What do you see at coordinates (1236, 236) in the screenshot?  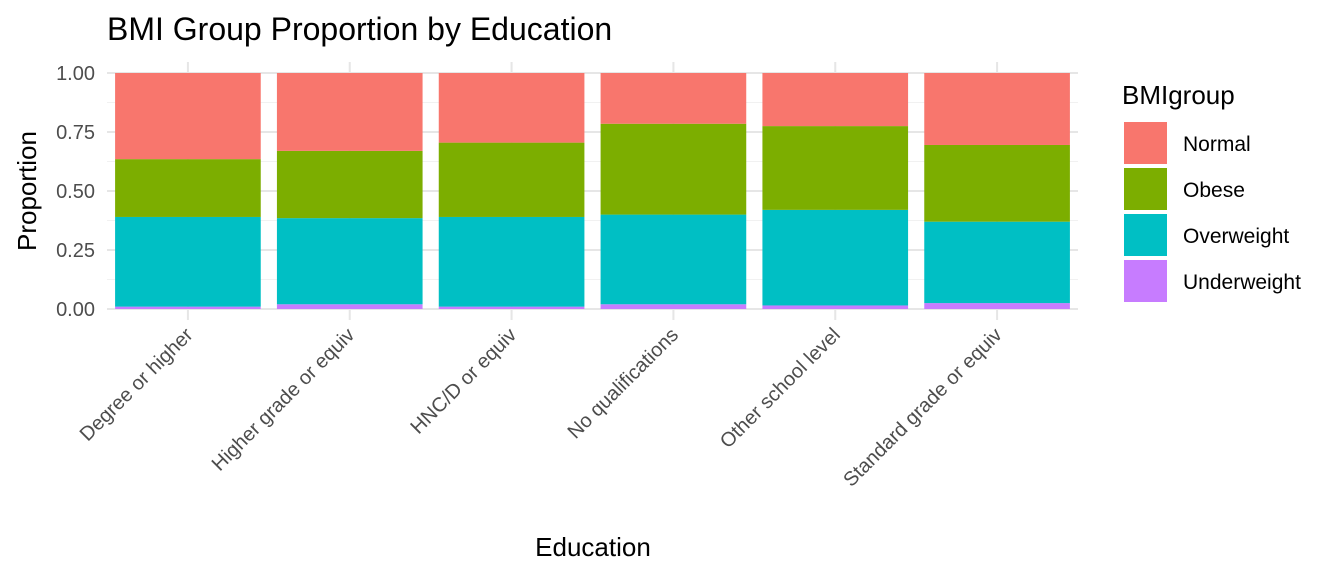 I see `legend-label-overweight: Overweight` at bounding box center [1236, 236].